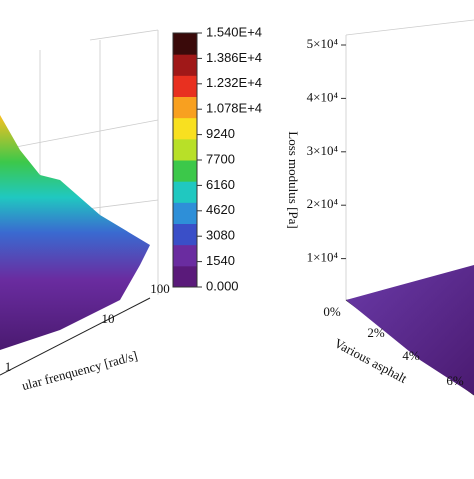  Describe the element at coordinates (220, 209) in the screenshot. I see `colorbar-tick-label: 4620` at that location.